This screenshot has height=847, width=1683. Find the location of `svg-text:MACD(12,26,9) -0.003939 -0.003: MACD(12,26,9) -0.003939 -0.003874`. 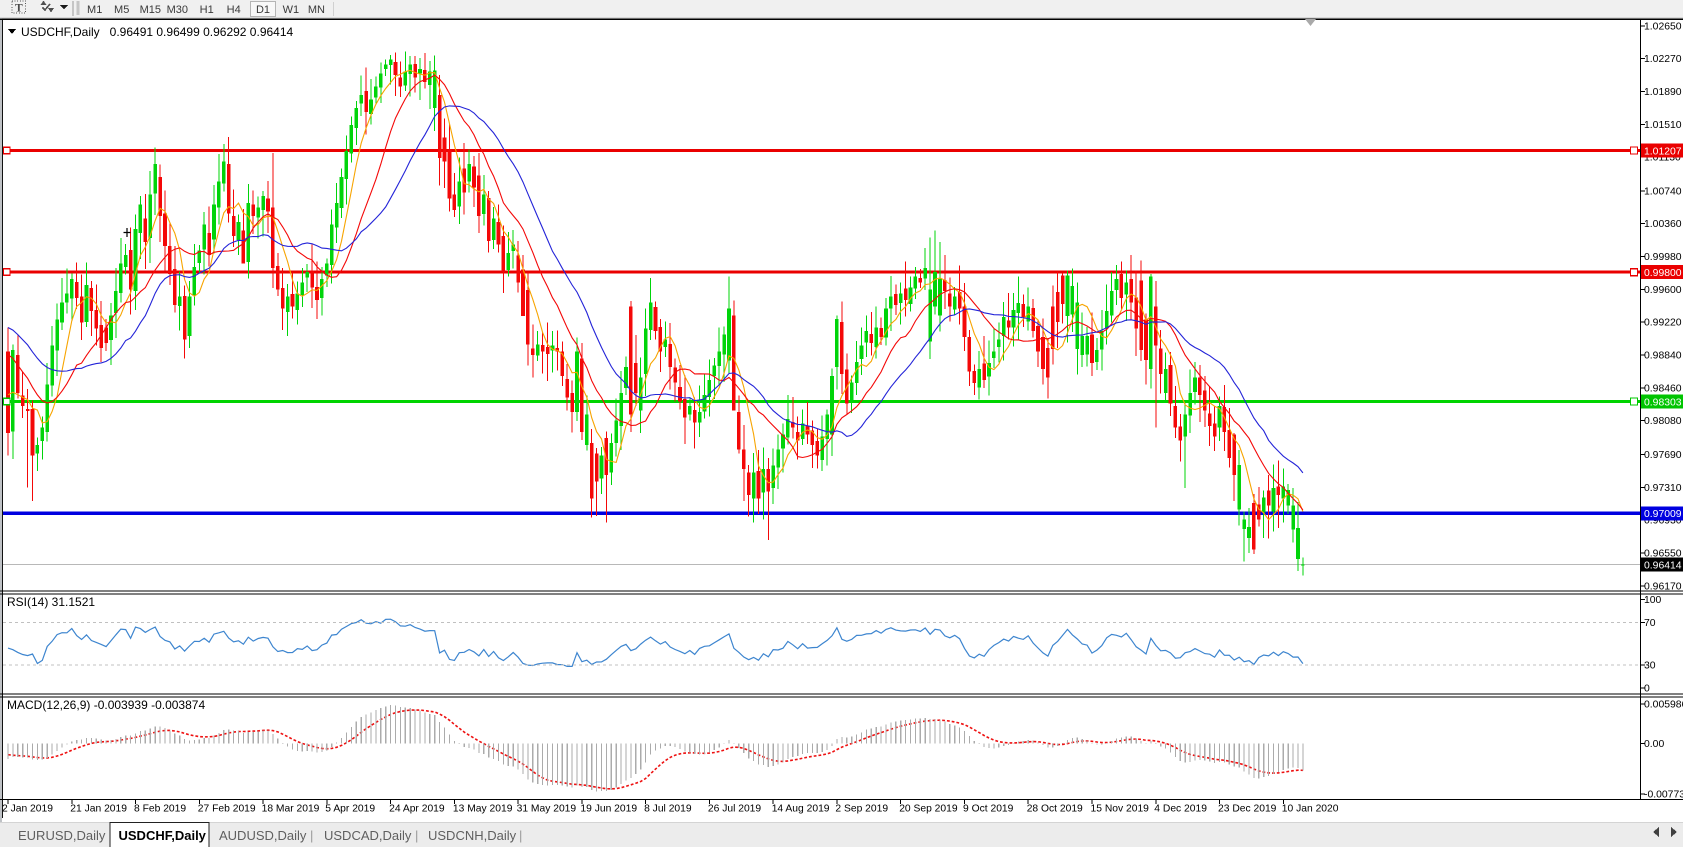

svg-text:MACD(12,26,9) -0.003939 -0.003: MACD(12,26,9) -0.003939 -0.003874 is located at coordinates (106, 705).